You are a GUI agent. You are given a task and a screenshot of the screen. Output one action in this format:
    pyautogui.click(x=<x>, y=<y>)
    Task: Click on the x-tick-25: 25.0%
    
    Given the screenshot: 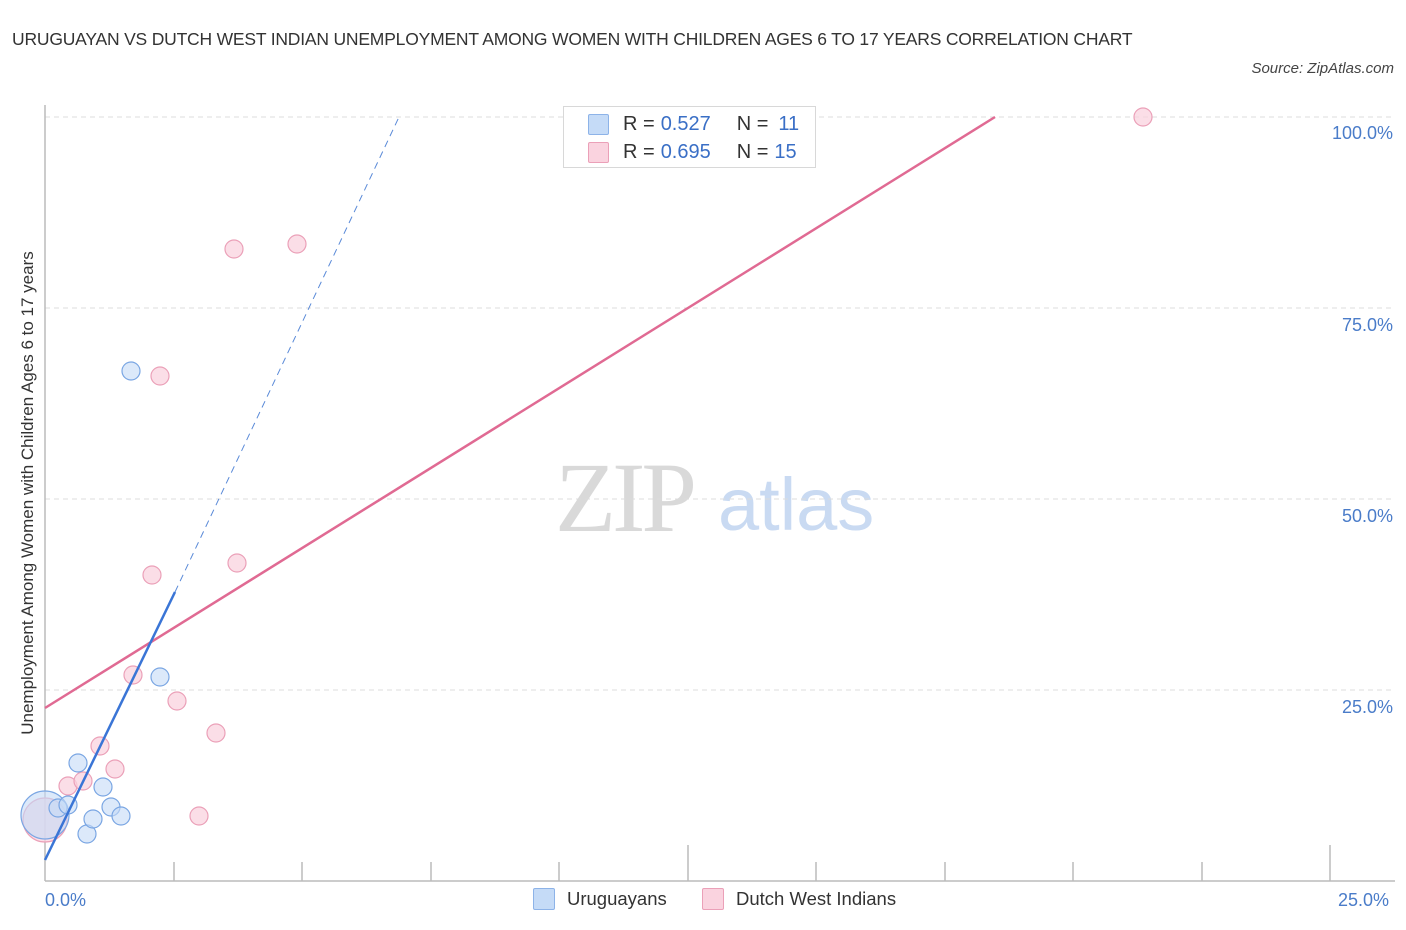 What is the action you would take?
    pyautogui.click(x=1364, y=900)
    